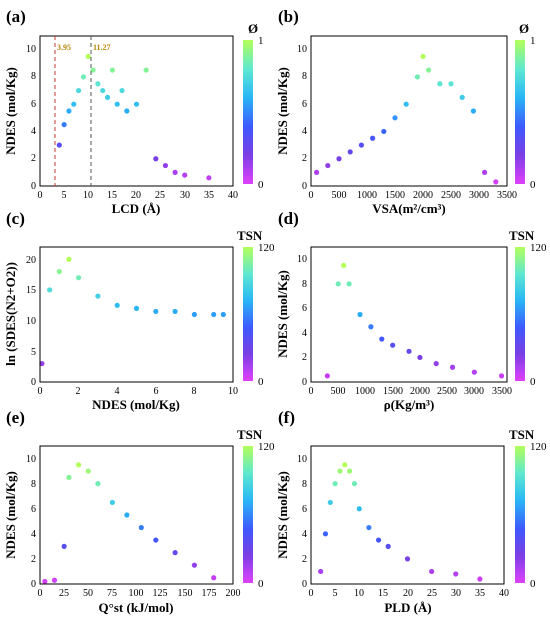  What do you see at coordinates (134, 117) in the screenshot?
I see `scatter-points` at bounding box center [134, 117].